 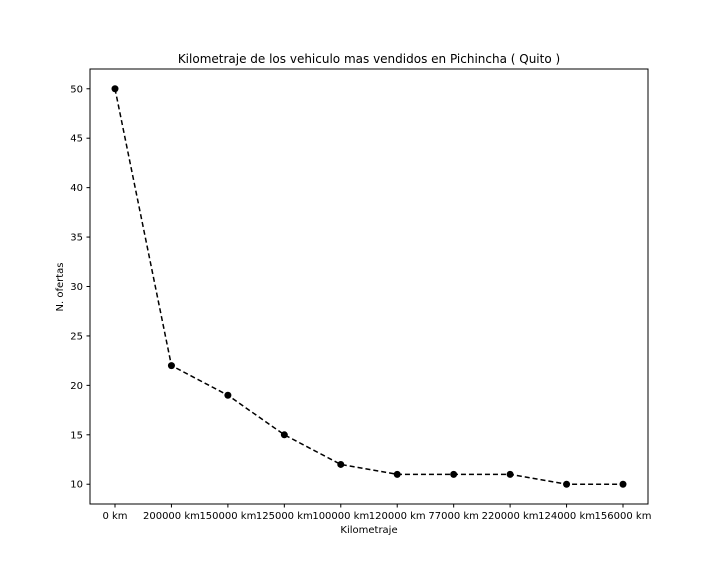 I want to click on x-tick-label: 77000 km, so click(x=453, y=516).